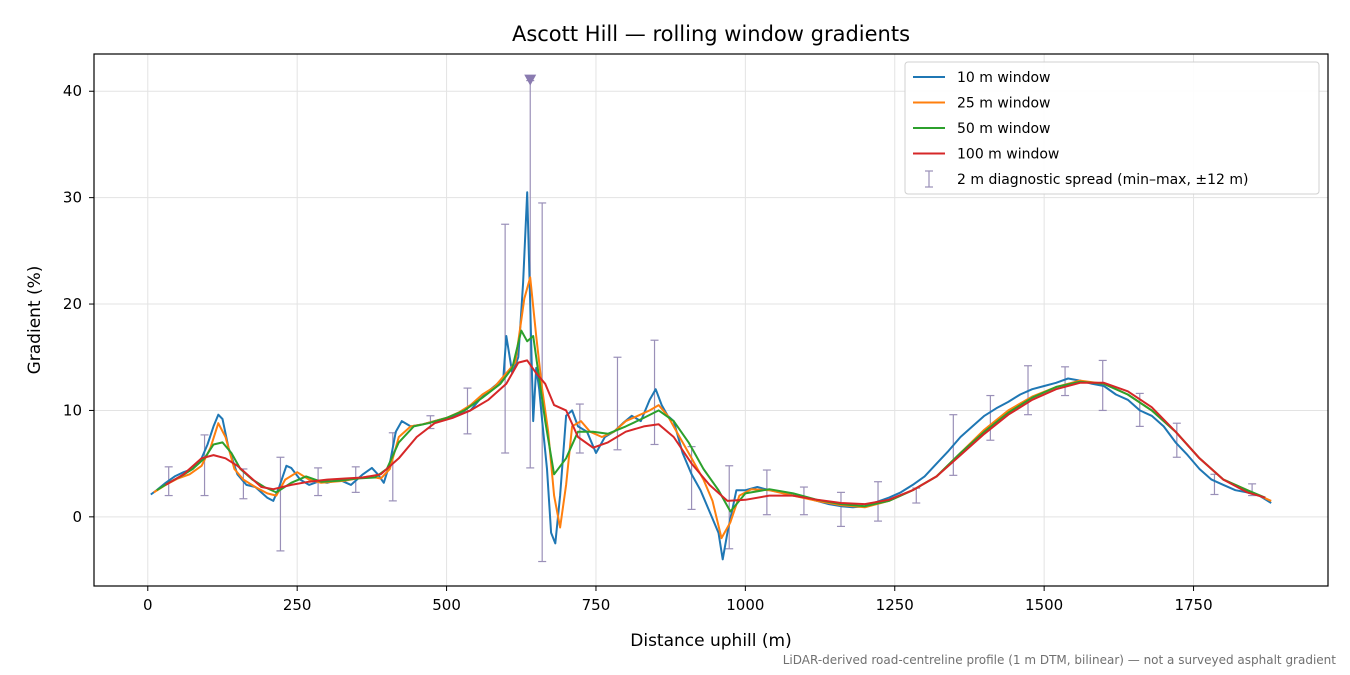 The width and height of the screenshot is (1350, 675). Describe the element at coordinates (710, 641) in the screenshot. I see `x-axis-label: Distance uphill (m)` at that location.